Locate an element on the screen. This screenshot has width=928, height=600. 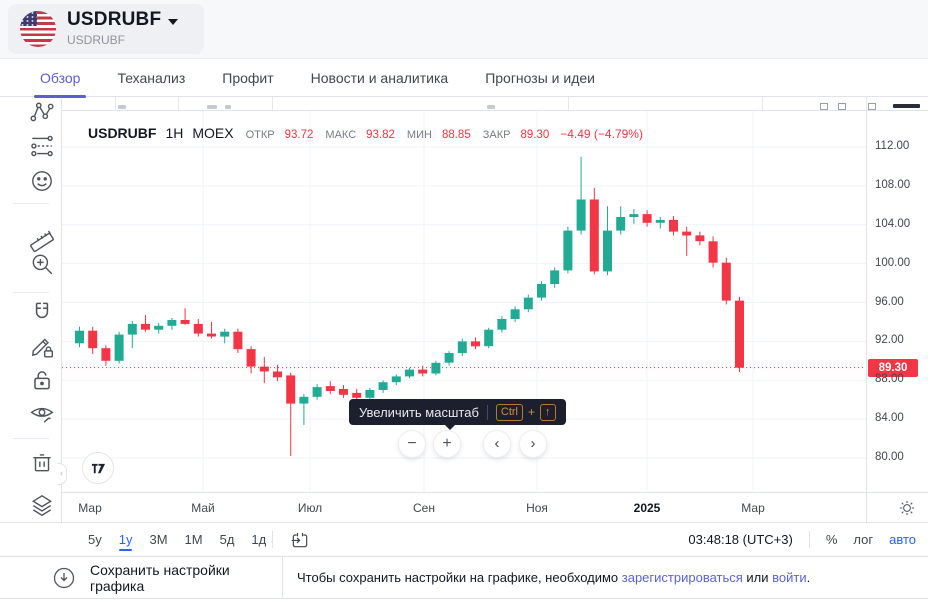
tab-news-analytics: Новости и аналитика is located at coordinates (379, 77).